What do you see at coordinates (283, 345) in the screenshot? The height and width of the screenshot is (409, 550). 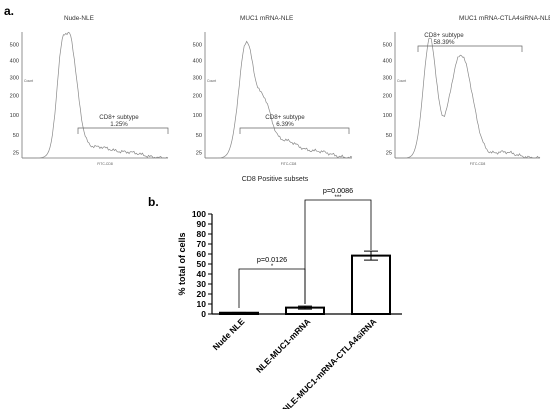 I see `category-label: NLE-MUC1-mRNA` at bounding box center [283, 345].